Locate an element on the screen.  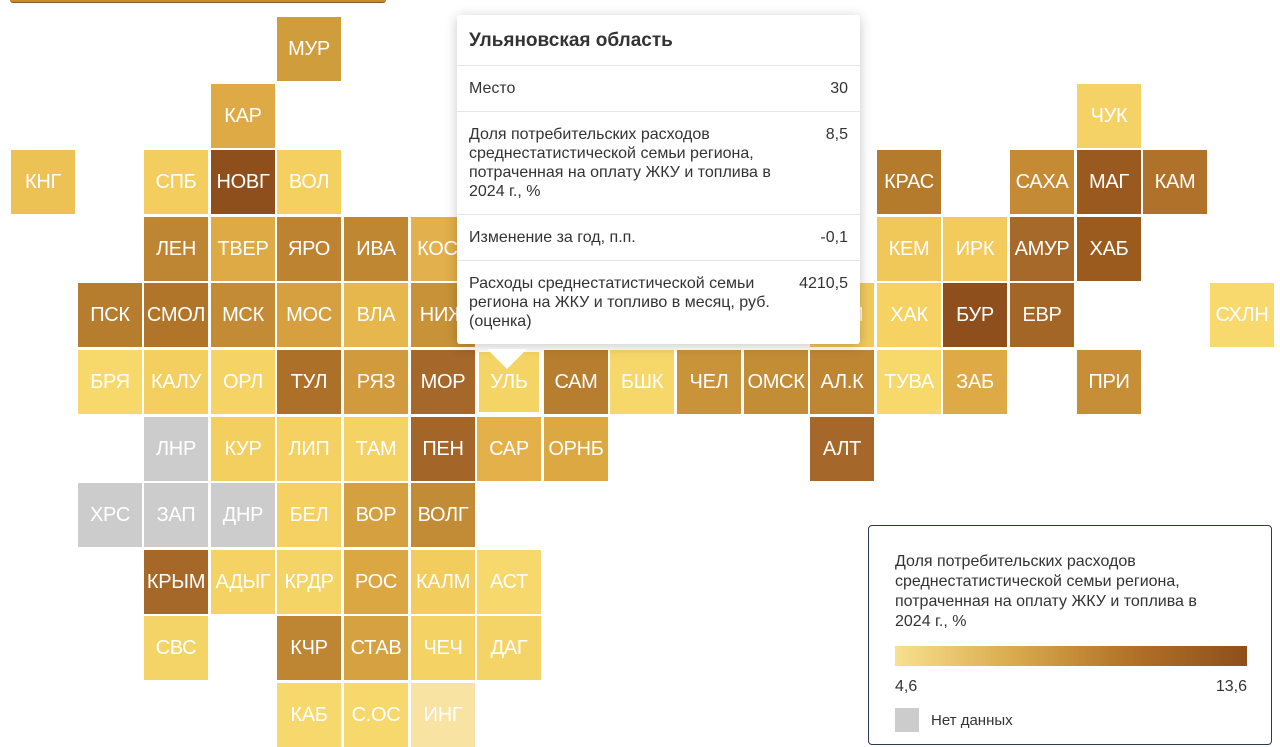
region-tile: ПЕН is located at coordinates (443, 449).